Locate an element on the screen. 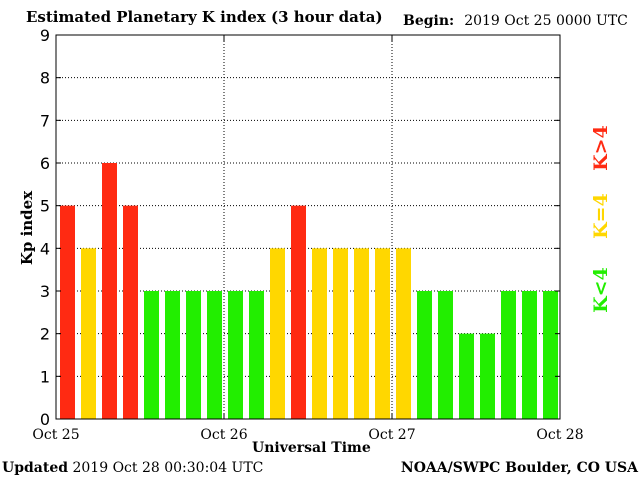  credit-text: NOAA/SWPC Boulder, CO USA is located at coordinates (519, 468).